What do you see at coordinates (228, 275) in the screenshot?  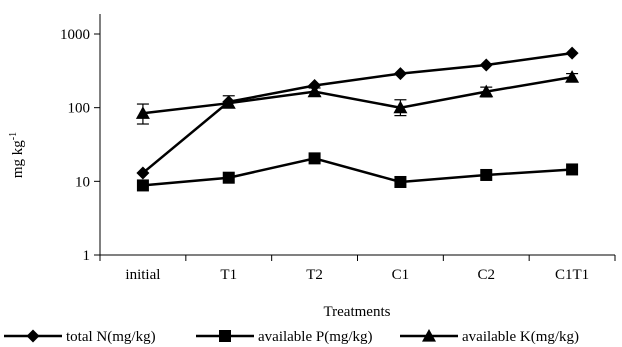 I see `x-tick-label: T1` at bounding box center [228, 275].